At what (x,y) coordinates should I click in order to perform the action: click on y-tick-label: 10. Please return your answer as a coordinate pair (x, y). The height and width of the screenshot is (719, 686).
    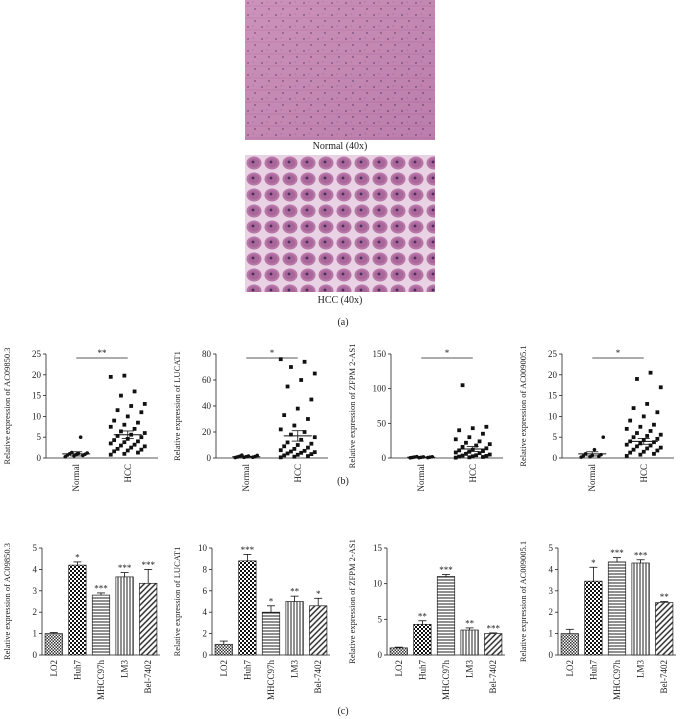
    Looking at the image, I should click on (203, 548).